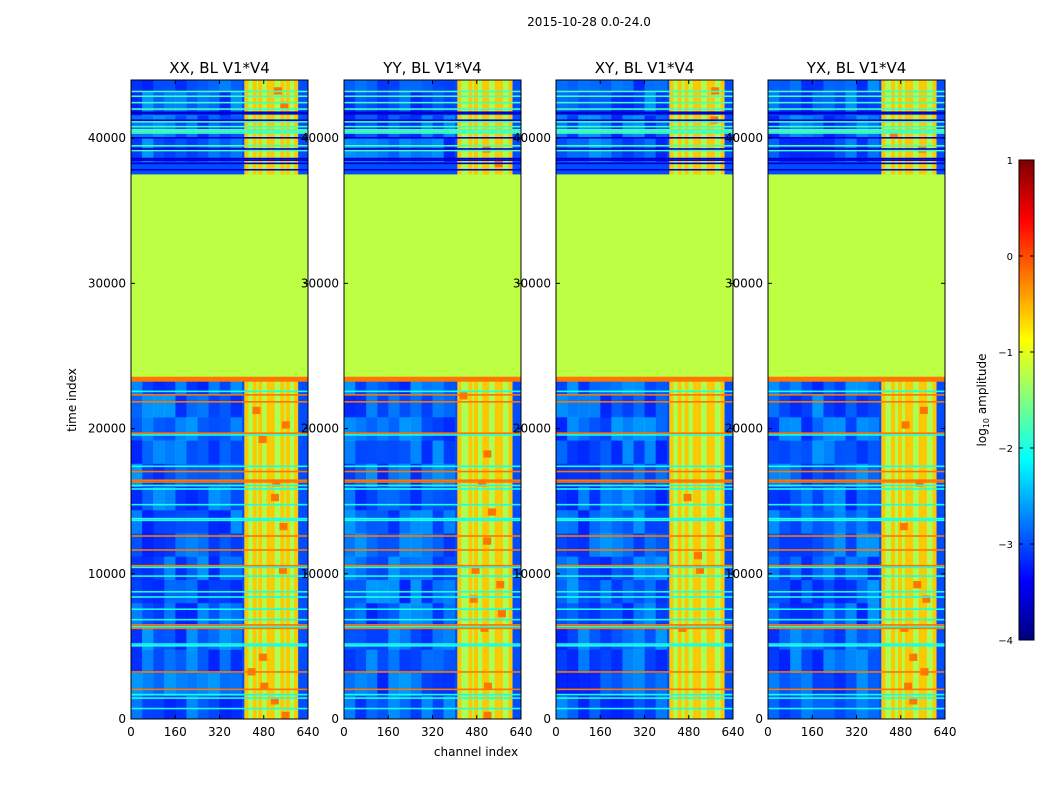  Describe the element at coordinates (983, 400) in the screenshot. I see `colorbar-label: log10 amplitude` at that location.